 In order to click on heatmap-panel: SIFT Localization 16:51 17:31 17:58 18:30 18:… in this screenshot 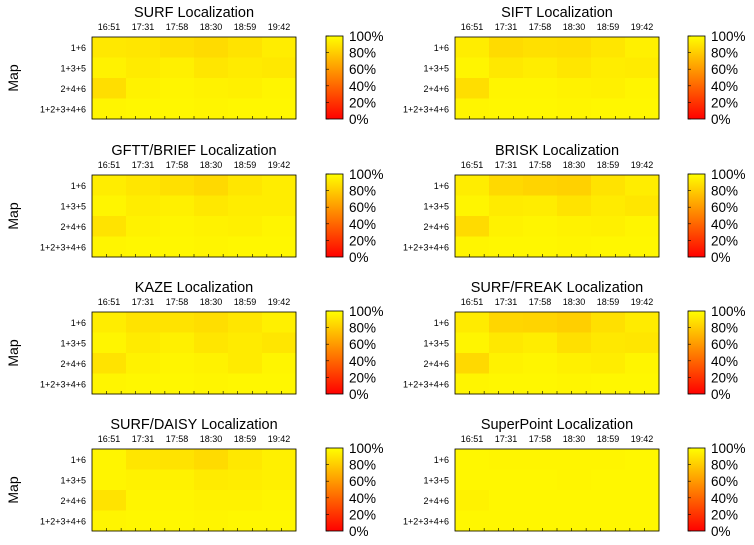, I will do `click(574, 66)`.